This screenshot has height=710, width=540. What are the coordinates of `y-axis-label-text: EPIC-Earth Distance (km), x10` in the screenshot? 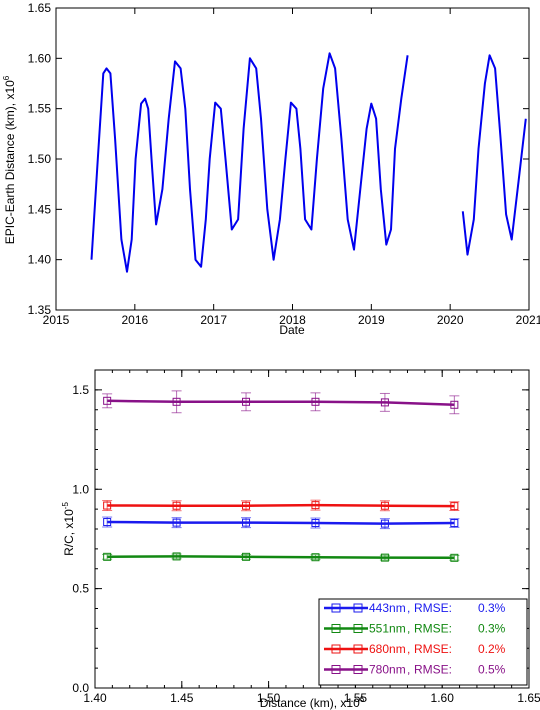 It's located at (10, 162).